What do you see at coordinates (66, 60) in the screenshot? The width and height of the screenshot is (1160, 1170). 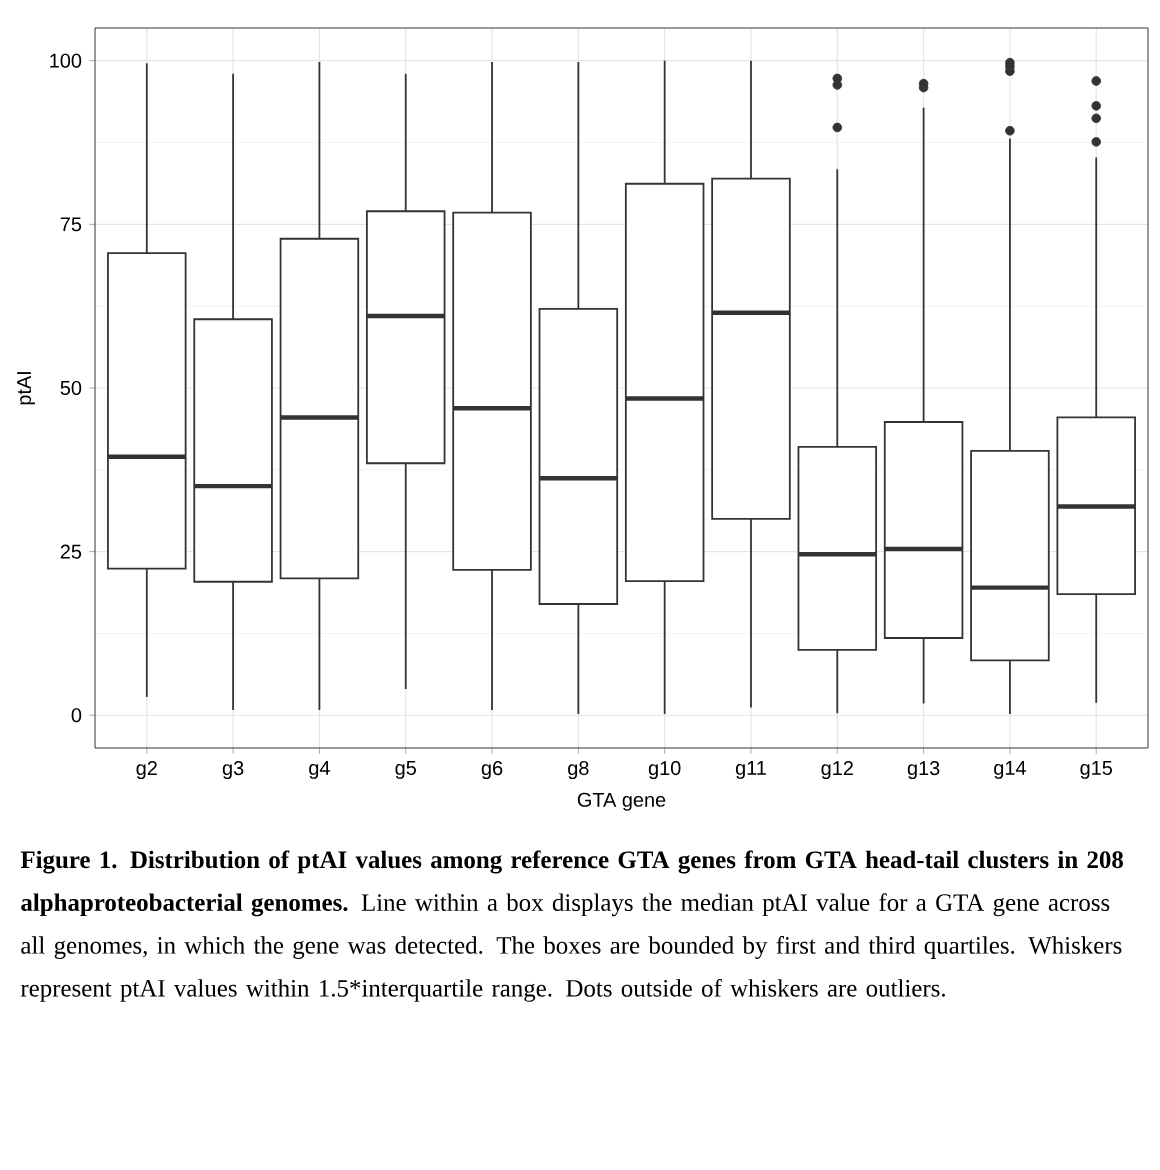 I see `y-tick-label: 100` at bounding box center [66, 60].